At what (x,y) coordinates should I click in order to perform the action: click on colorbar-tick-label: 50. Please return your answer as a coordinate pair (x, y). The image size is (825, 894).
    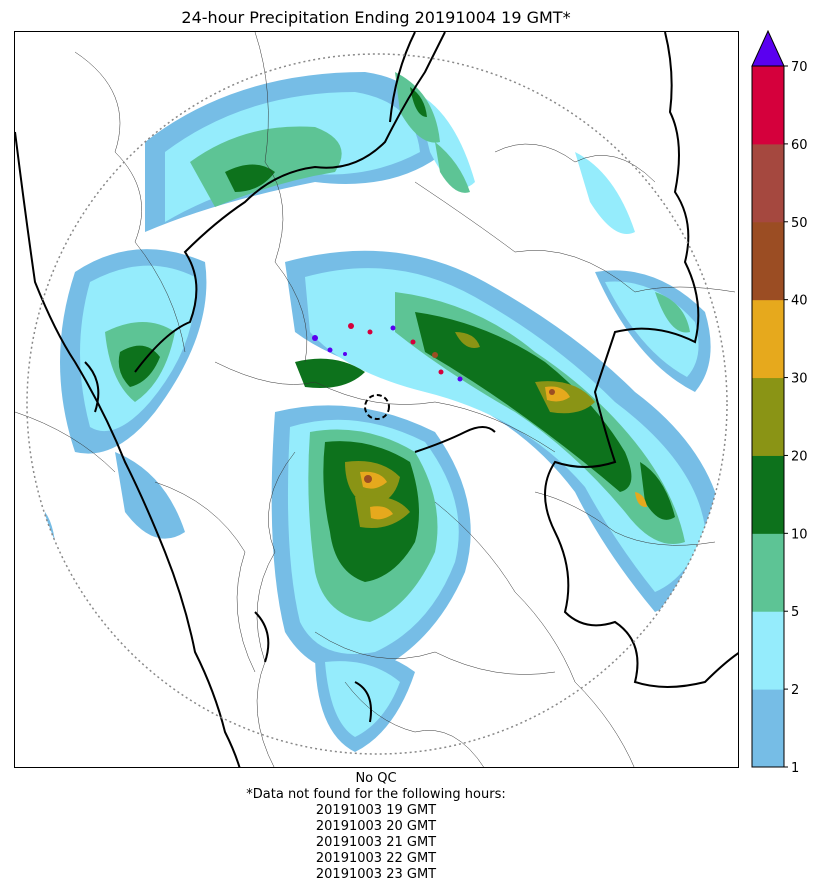
    Looking at the image, I should click on (799, 223).